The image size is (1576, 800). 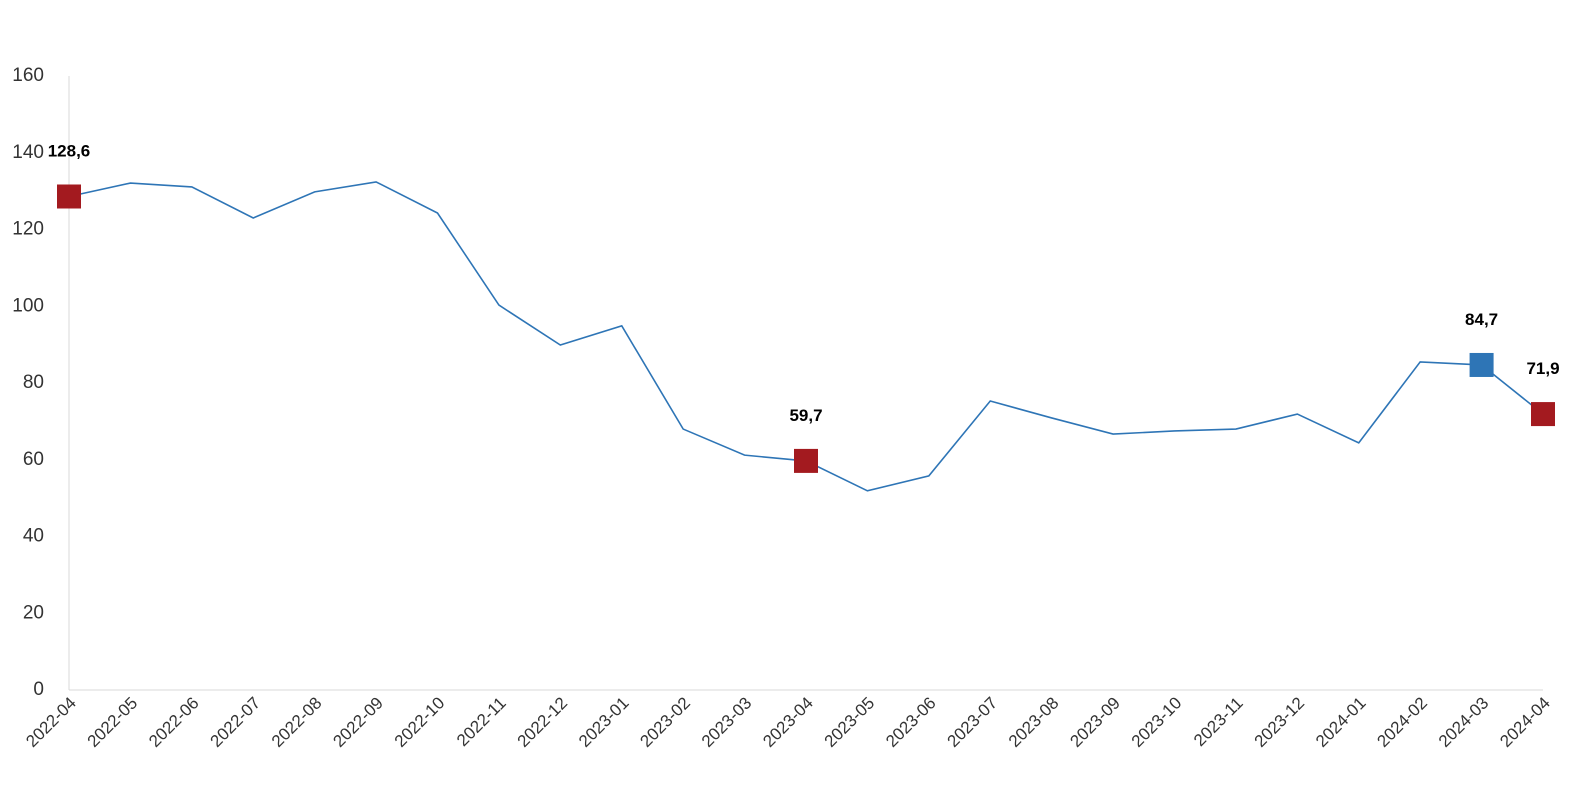 What do you see at coordinates (1034, 722) in the screenshot?
I see `x-tick-label: 2023-08` at bounding box center [1034, 722].